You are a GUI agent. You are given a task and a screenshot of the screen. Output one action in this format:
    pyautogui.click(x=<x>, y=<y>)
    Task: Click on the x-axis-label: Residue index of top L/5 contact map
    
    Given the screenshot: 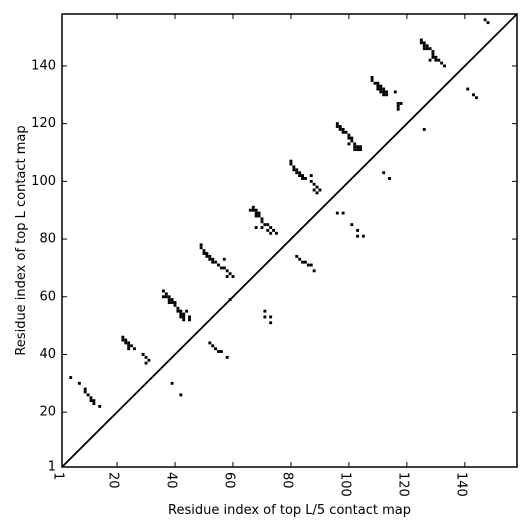 What is the action you would take?
    pyautogui.click(x=289, y=510)
    